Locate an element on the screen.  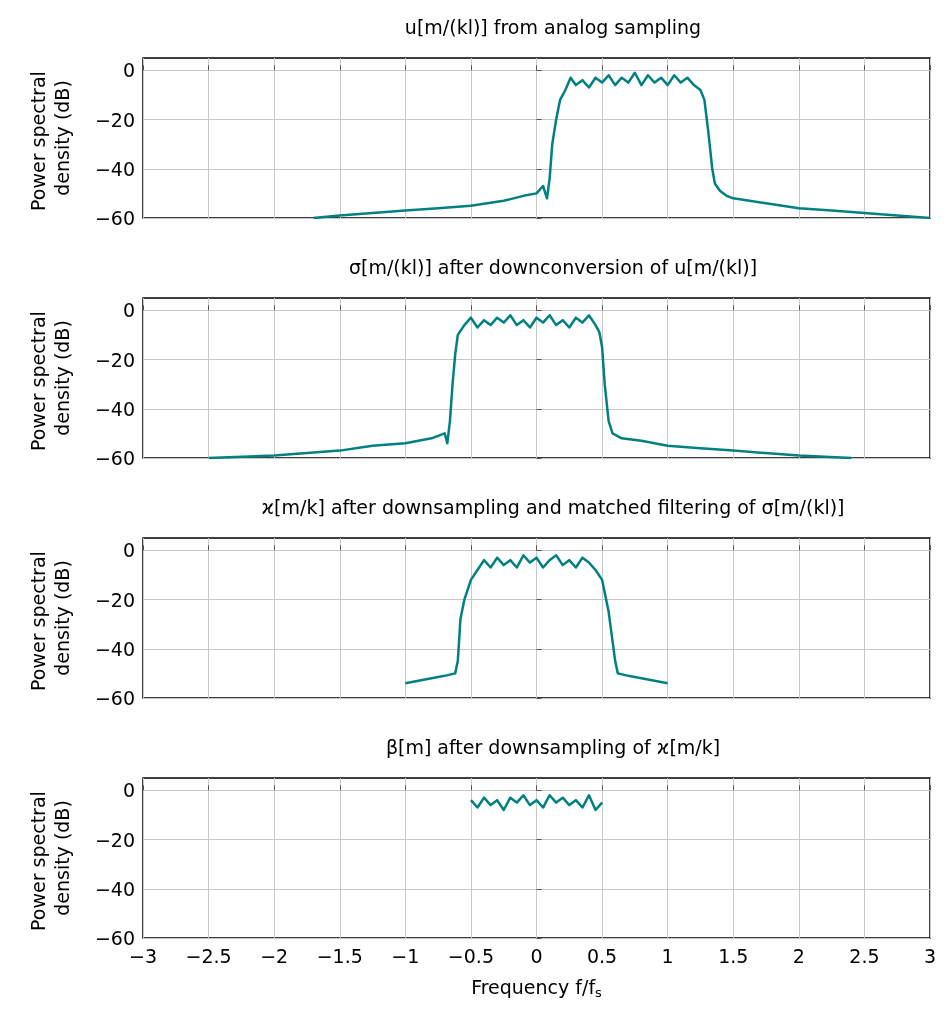
x-tick-label: −0.5 is located at coordinates (470, 955).